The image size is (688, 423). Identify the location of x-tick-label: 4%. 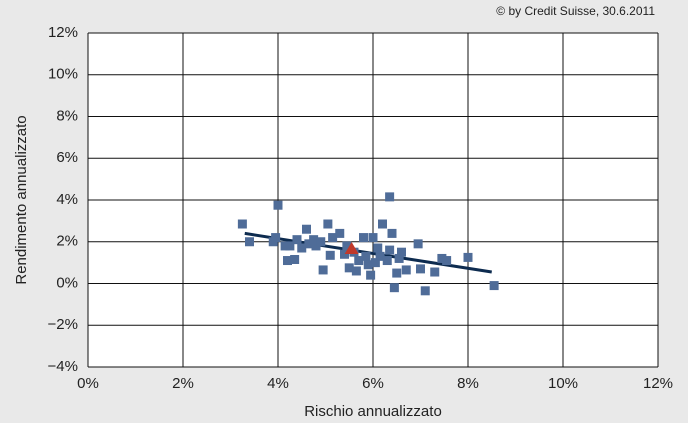
(278, 383).